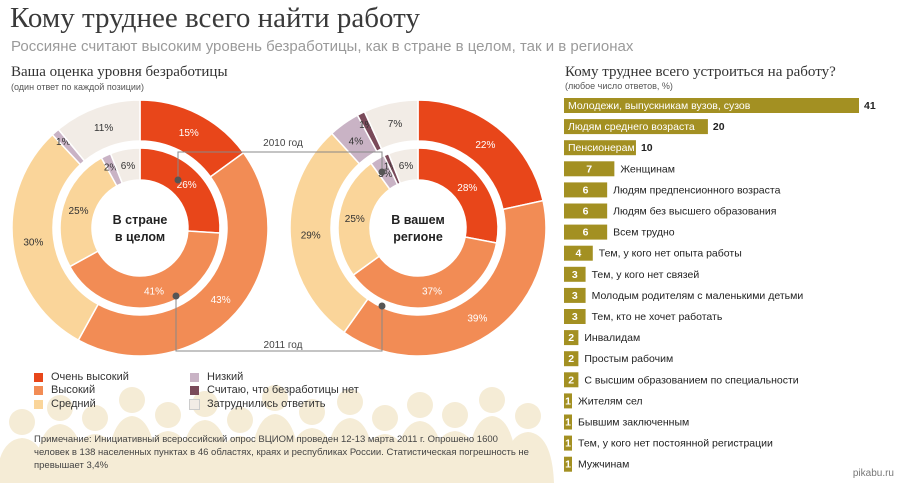  I want to click on bar-category-label: Молодым родителям с маленькими детьми, so click(698, 296).